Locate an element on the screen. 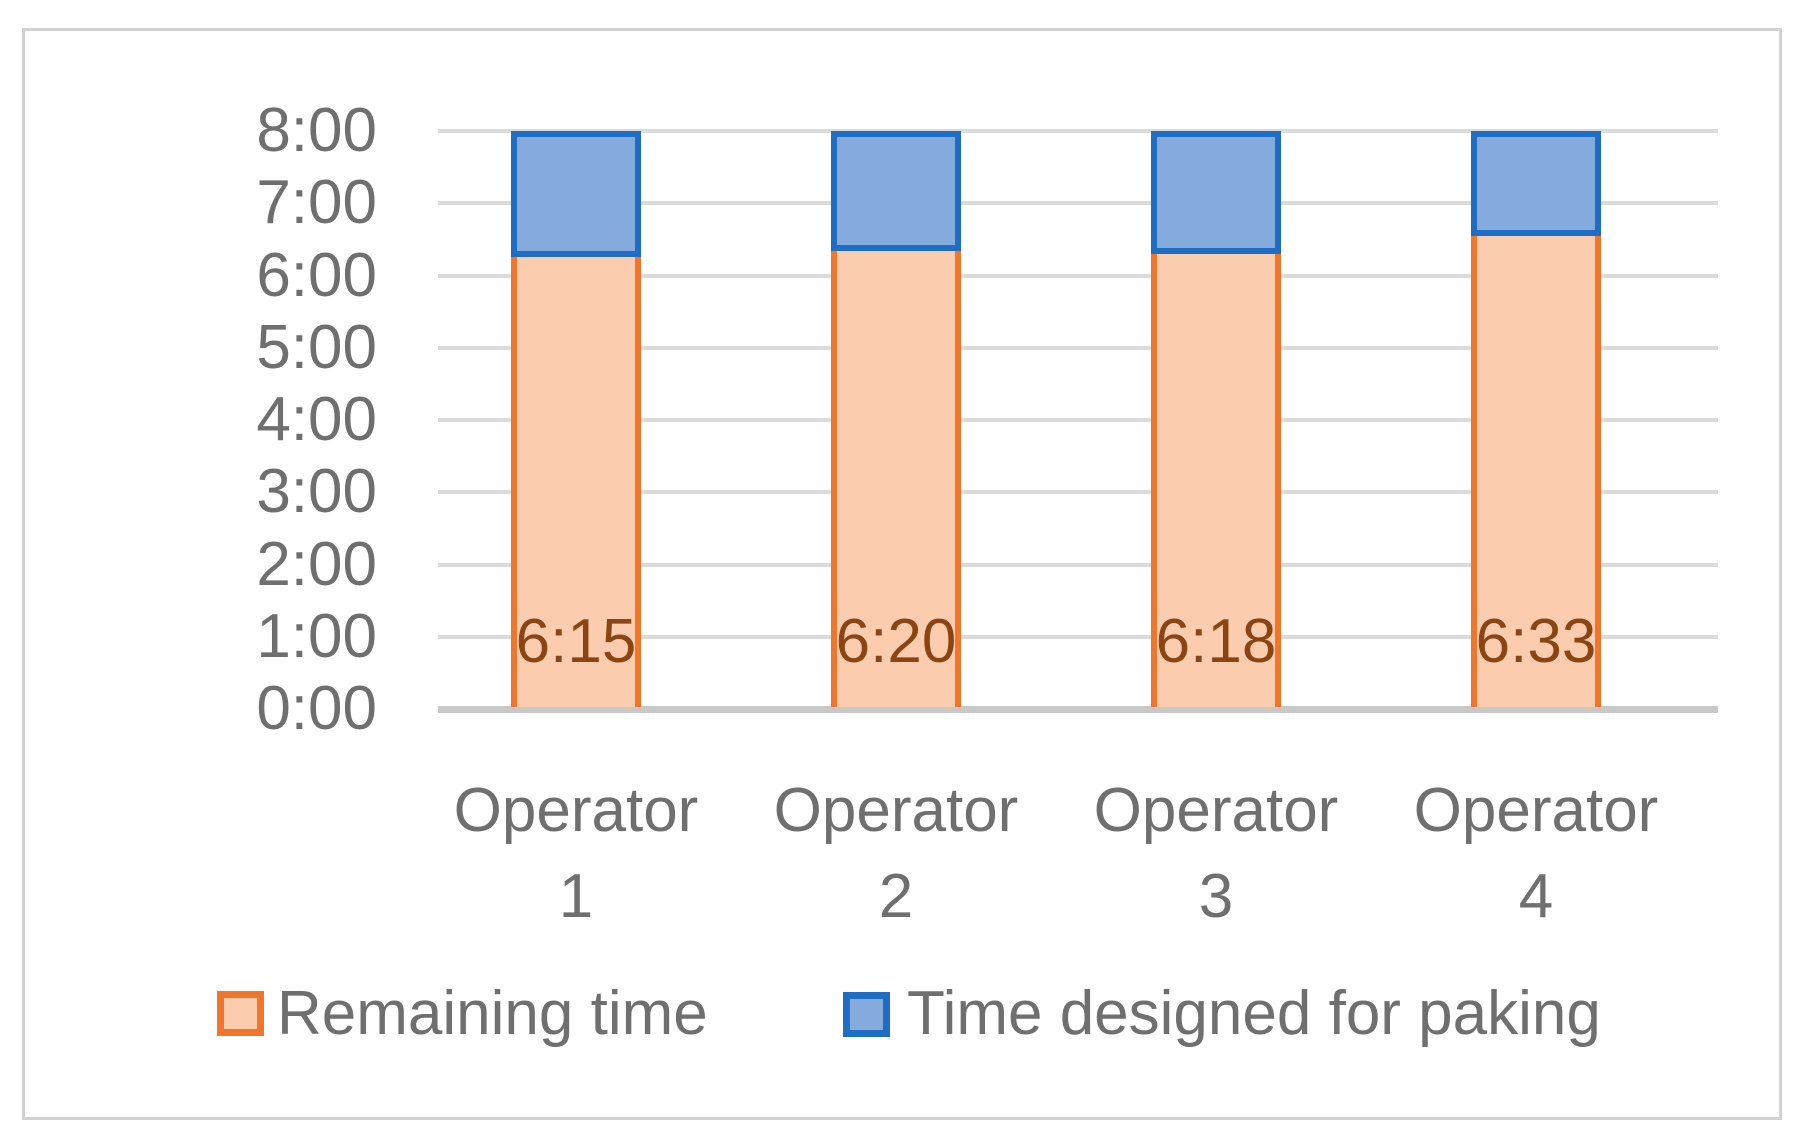  y-tick-label: 7:00 is located at coordinates (316, 203).